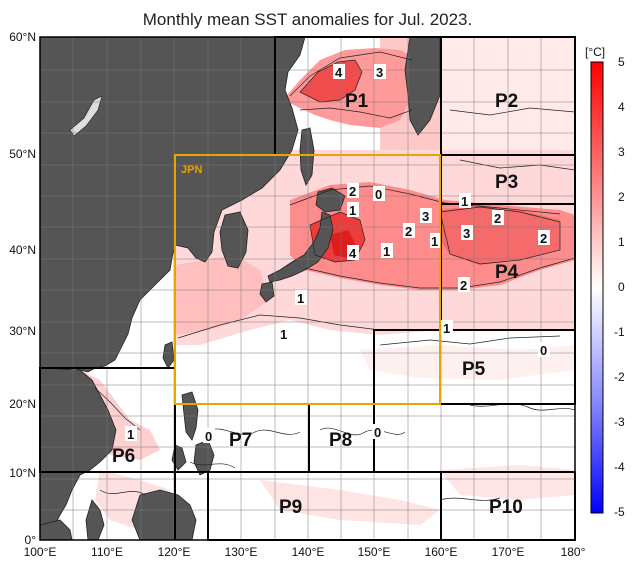 The height and width of the screenshot is (564, 637). Describe the element at coordinates (621, 197) in the screenshot. I see `colorbar-tick: 2` at that location.